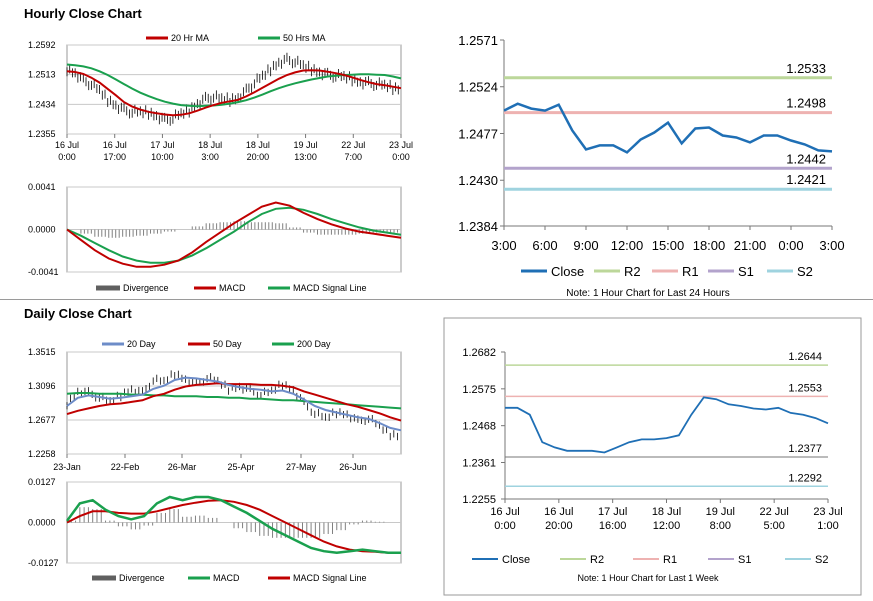 The width and height of the screenshot is (873, 601). What do you see at coordinates (478, 226) in the screenshot?
I see `h24-ytick-4: 1.2384` at bounding box center [478, 226].